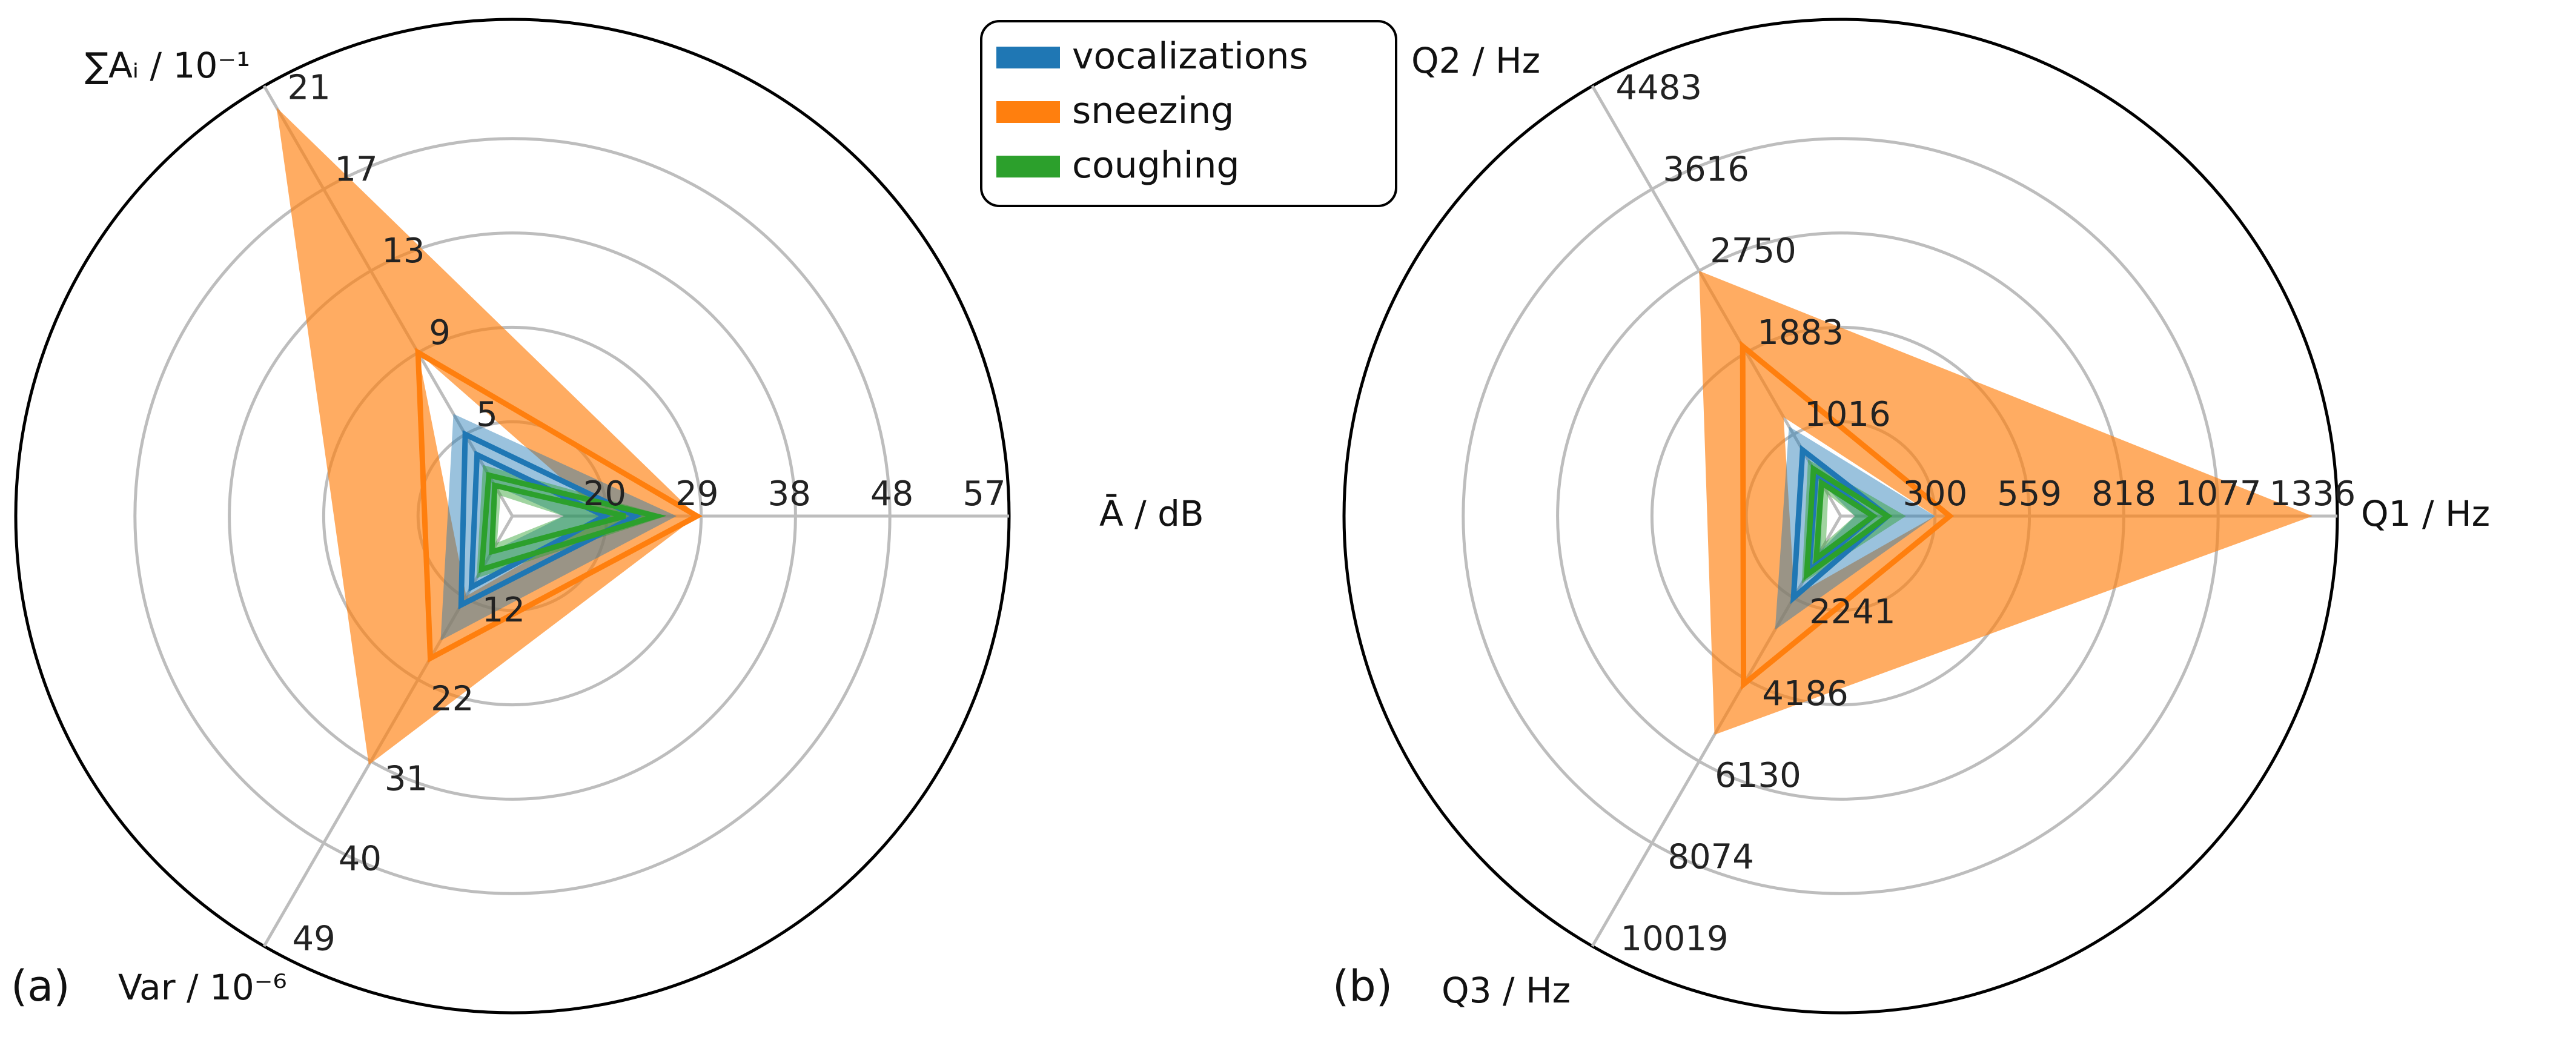  I want to click on tick-label: 29, so click(696, 494).